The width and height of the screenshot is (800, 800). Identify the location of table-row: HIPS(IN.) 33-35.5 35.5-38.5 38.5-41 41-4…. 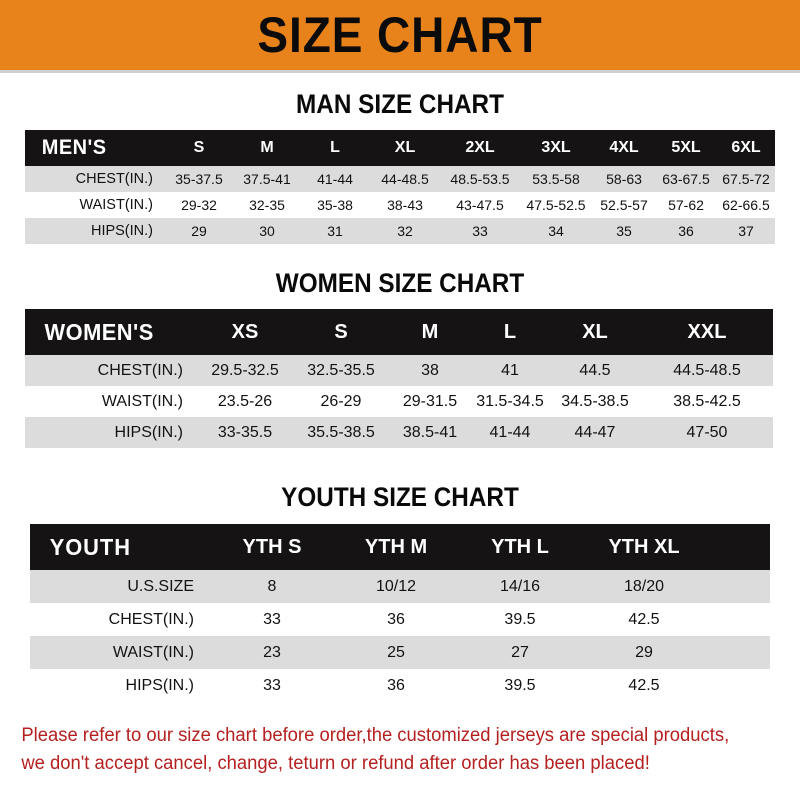
(399, 432).